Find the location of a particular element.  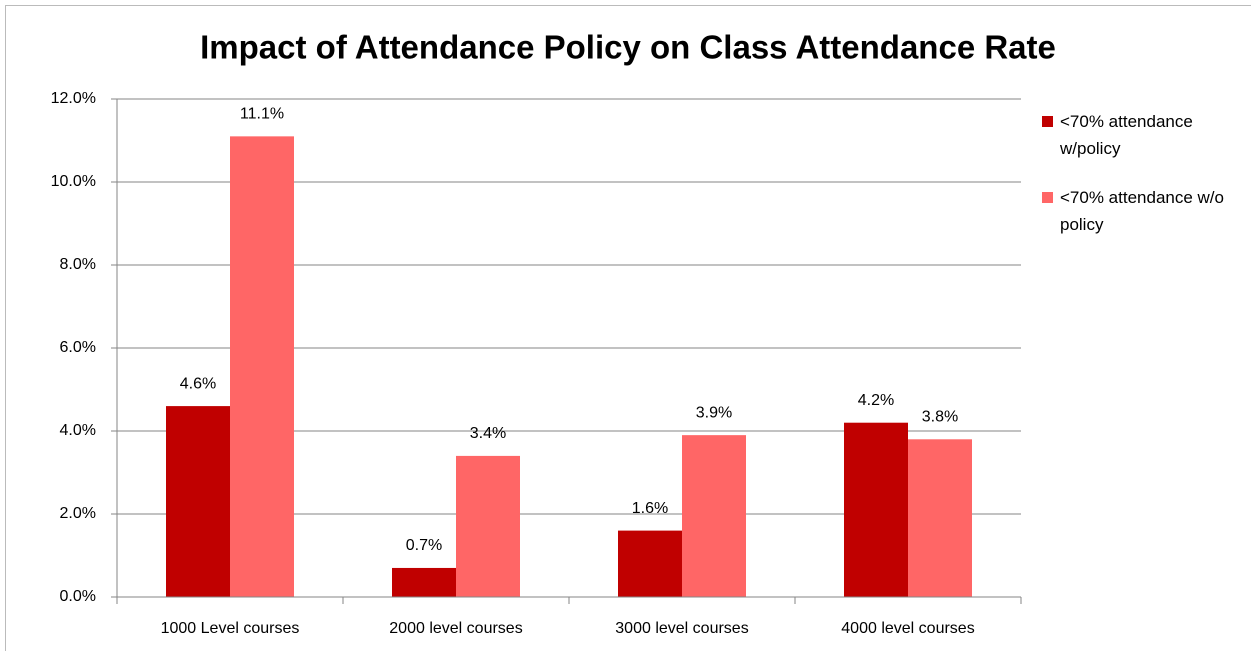

data-label: 3.8% is located at coordinates (940, 417).